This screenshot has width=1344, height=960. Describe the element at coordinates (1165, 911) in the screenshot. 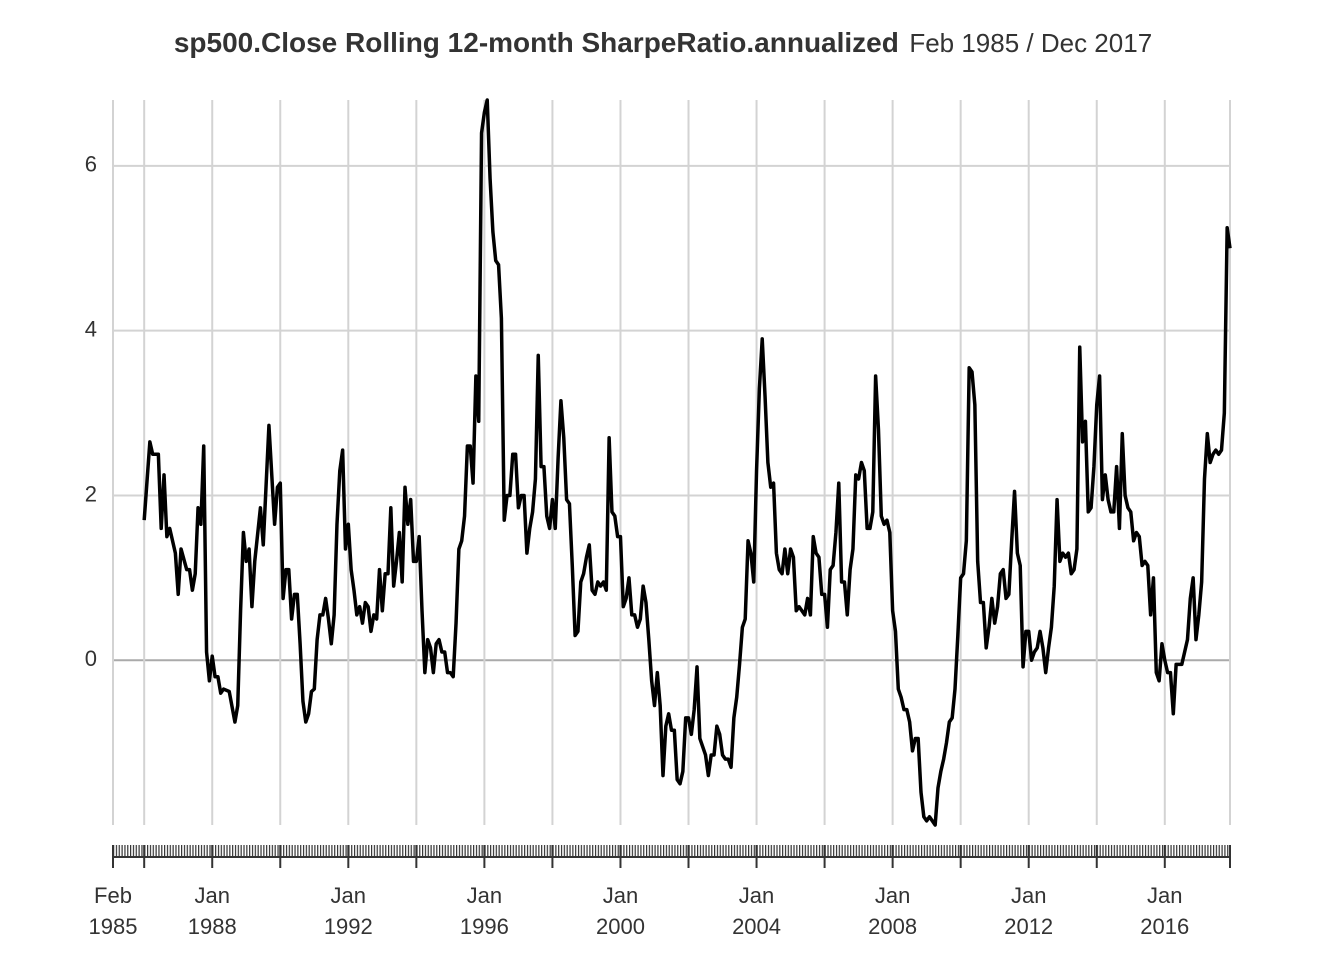

I see `x-tick-label: Jan 2016` at that location.